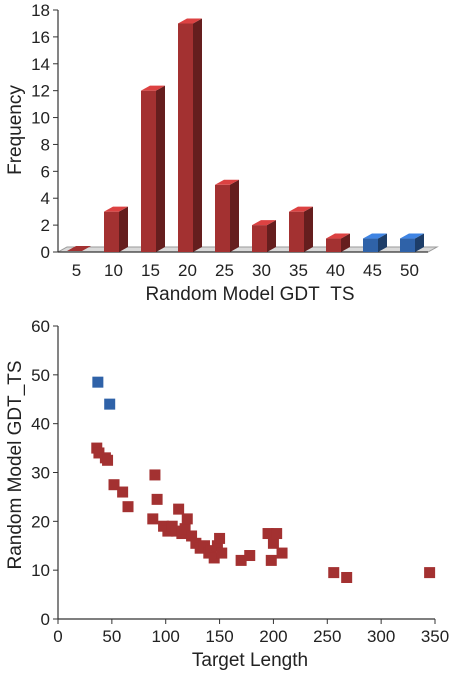  What do you see at coordinates (261, 270) in the screenshot?
I see `bar-chart-x-tick-label: 30` at bounding box center [261, 270].